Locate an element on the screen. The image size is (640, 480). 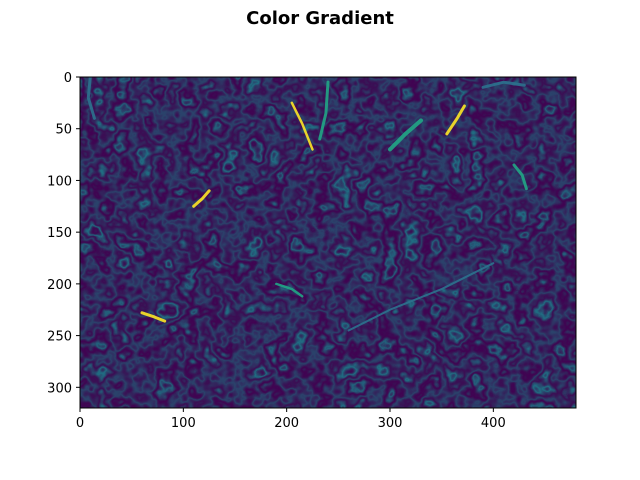
x-tick-label: 0 is located at coordinates (80, 423).